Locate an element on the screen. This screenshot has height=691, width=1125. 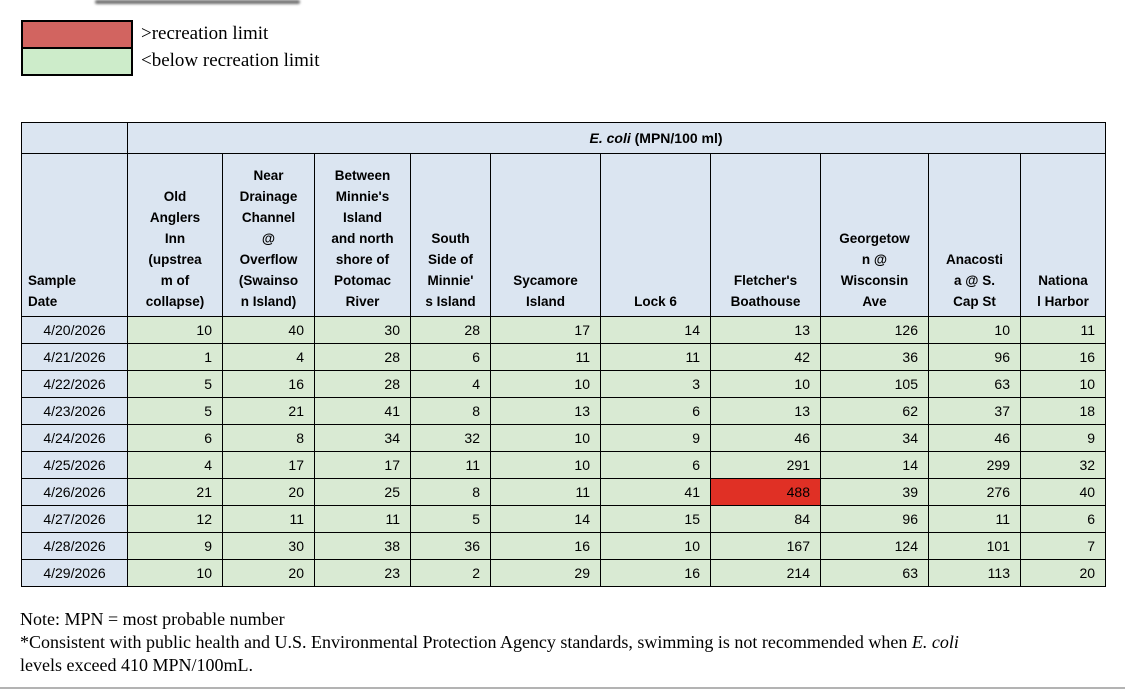
value-cell: 38 is located at coordinates (362, 546).